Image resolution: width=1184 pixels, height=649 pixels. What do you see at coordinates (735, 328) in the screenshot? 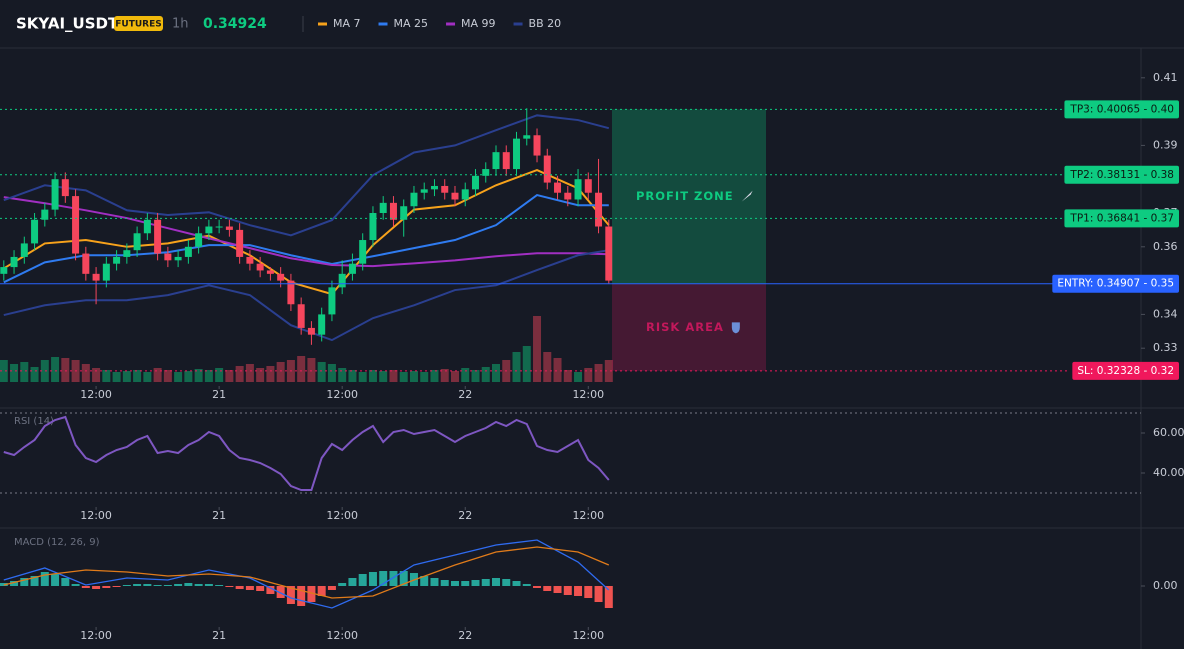
I see `shield-icon` at bounding box center [735, 328].